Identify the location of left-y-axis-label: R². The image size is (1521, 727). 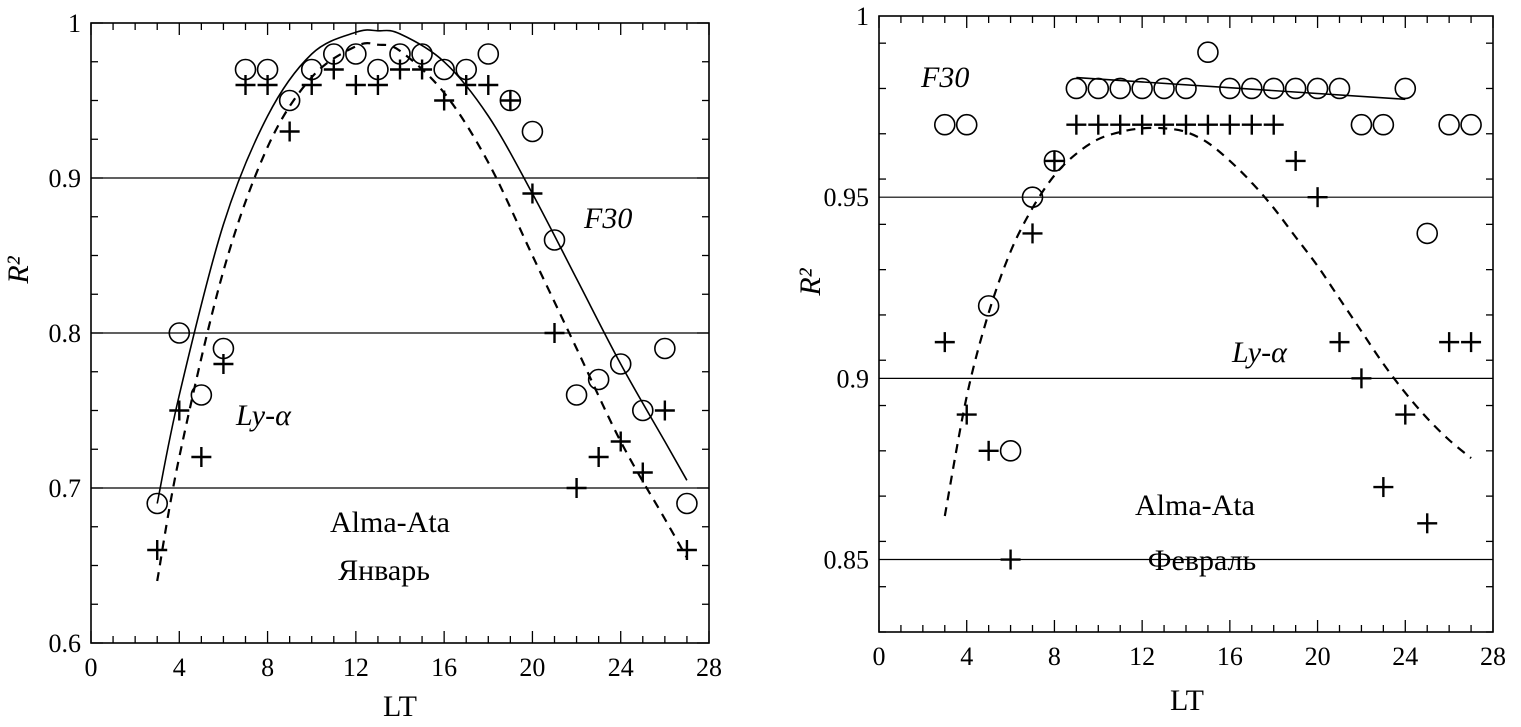
(18, 269).